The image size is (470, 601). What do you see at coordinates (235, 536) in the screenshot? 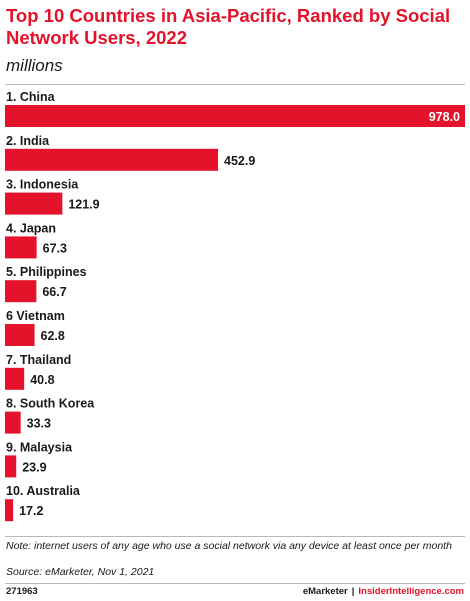
I see `bottom-divider` at bounding box center [235, 536].